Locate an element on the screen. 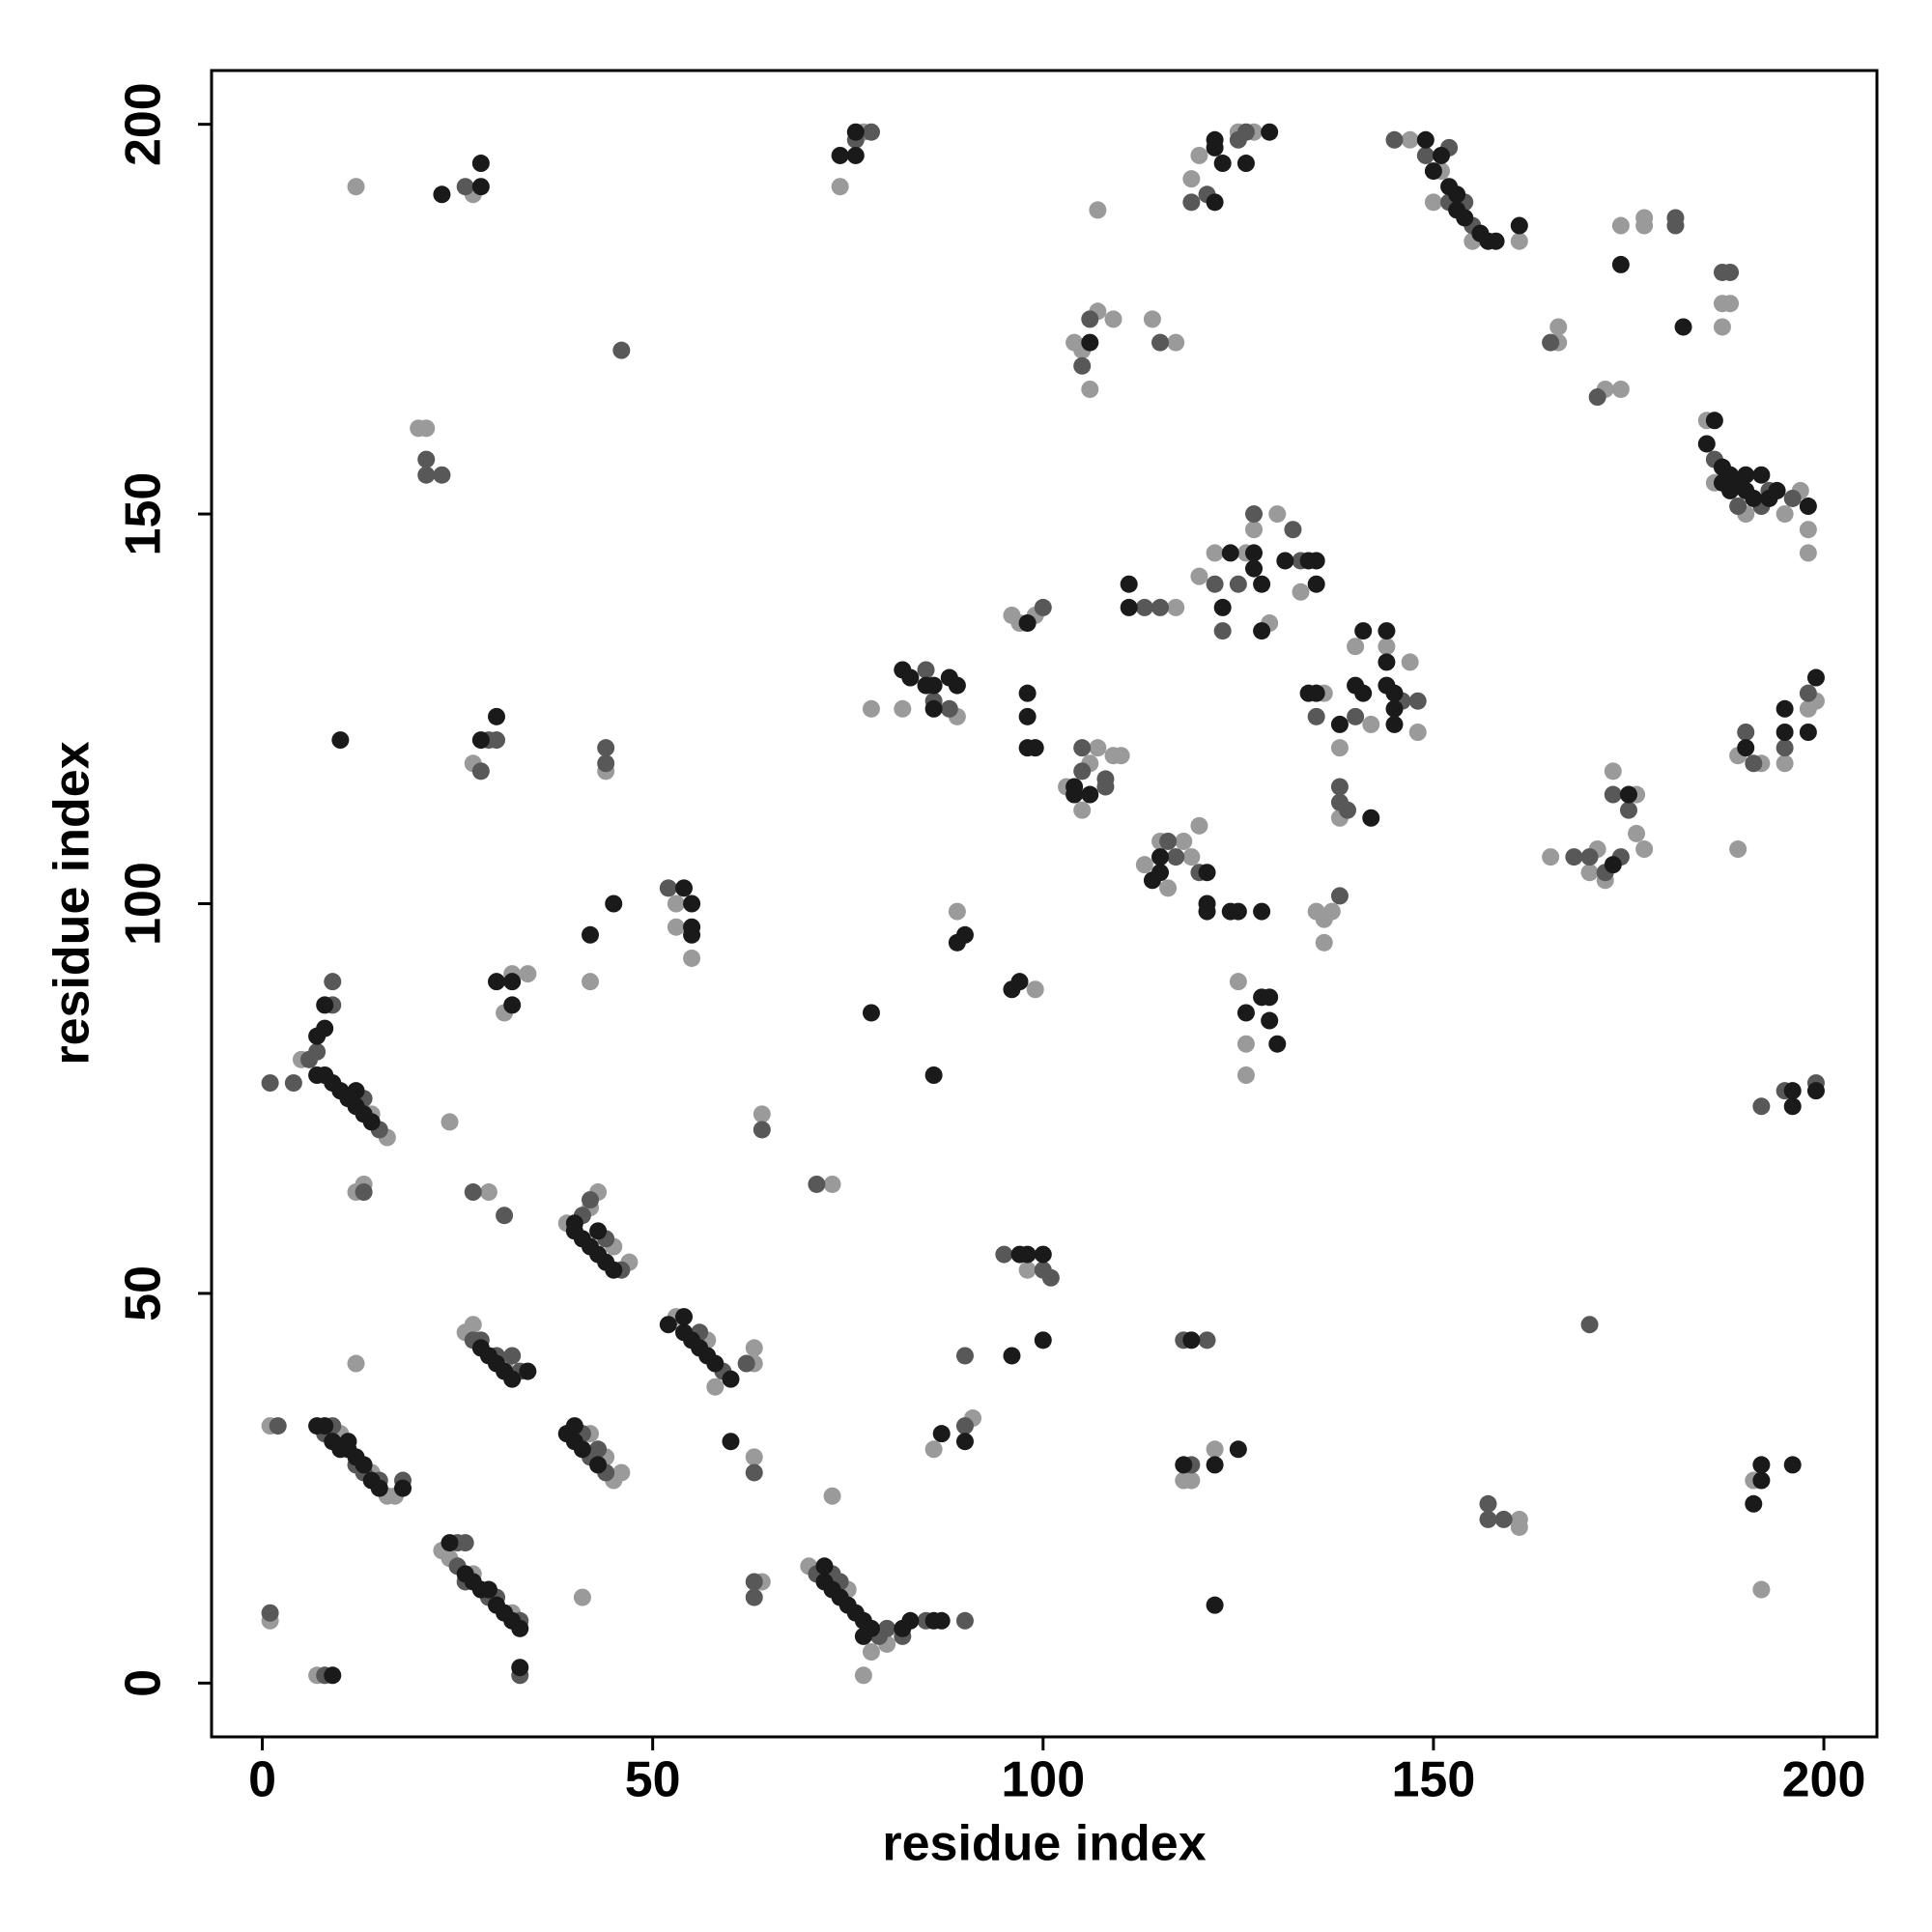 Image resolution: width=1932 pixels, height=1932 pixels. y-tick-label: 50 is located at coordinates (144, 1293).